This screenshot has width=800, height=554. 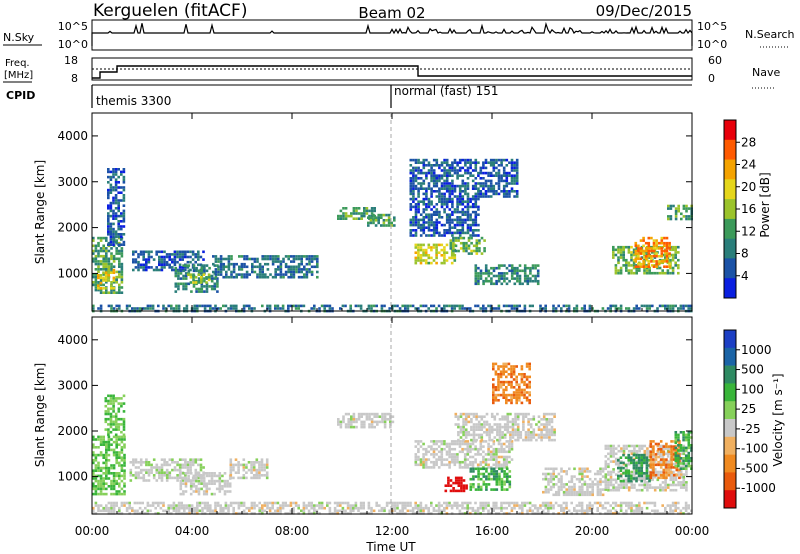 What do you see at coordinates (72, 228) in the screenshot?
I see `y-tick-label: 2000` at bounding box center [72, 228].